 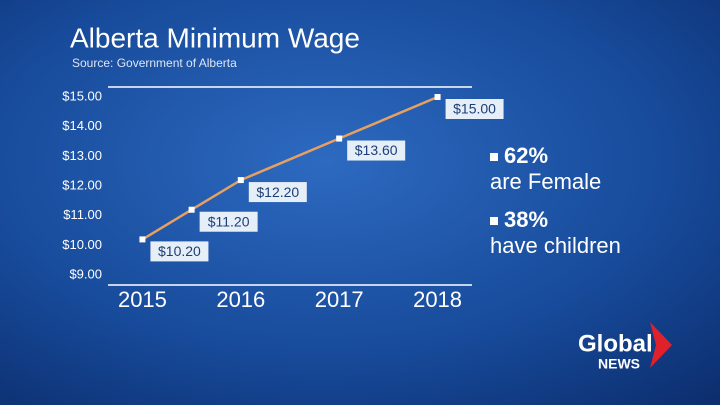 I want to click on stat-label: 38%, so click(x=526, y=219).